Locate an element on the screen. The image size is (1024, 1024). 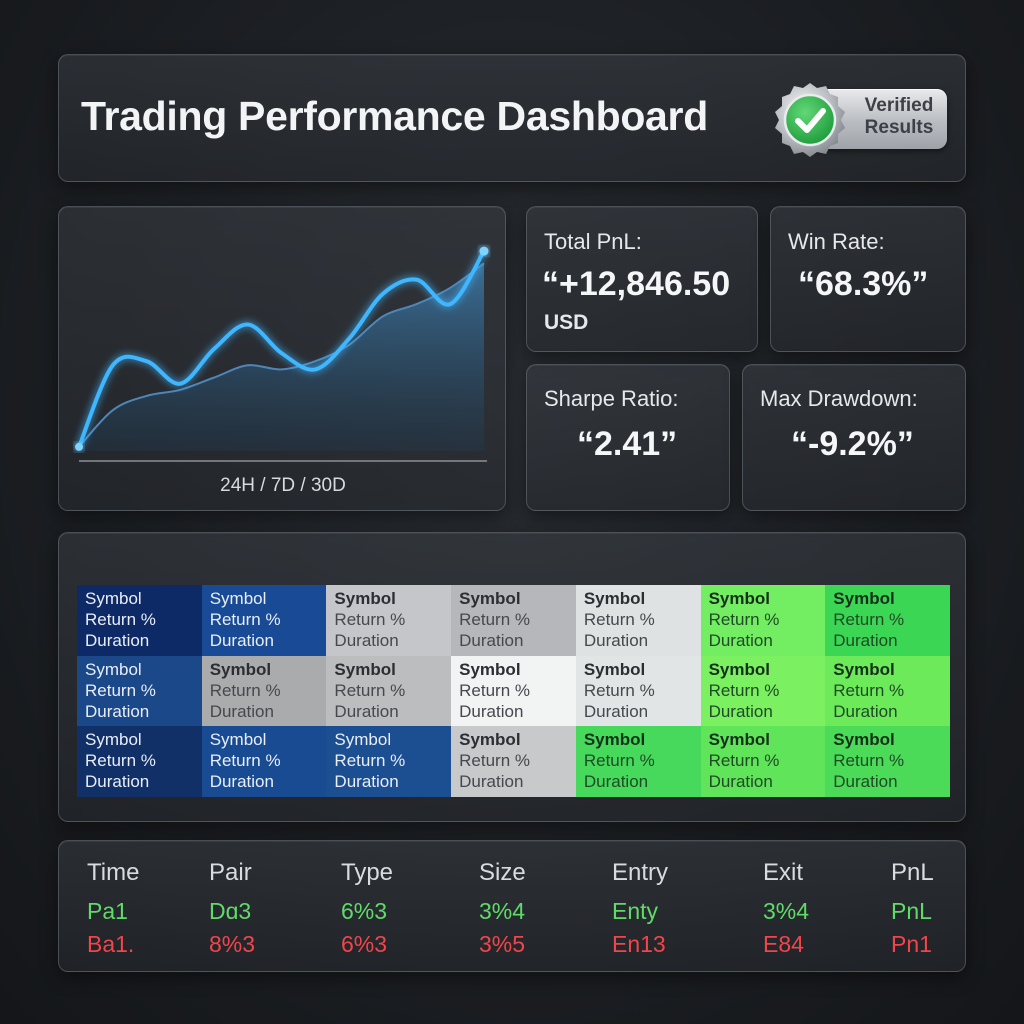
sharpe-ratio-label: Sharpe Ratio: is located at coordinates (611, 398).